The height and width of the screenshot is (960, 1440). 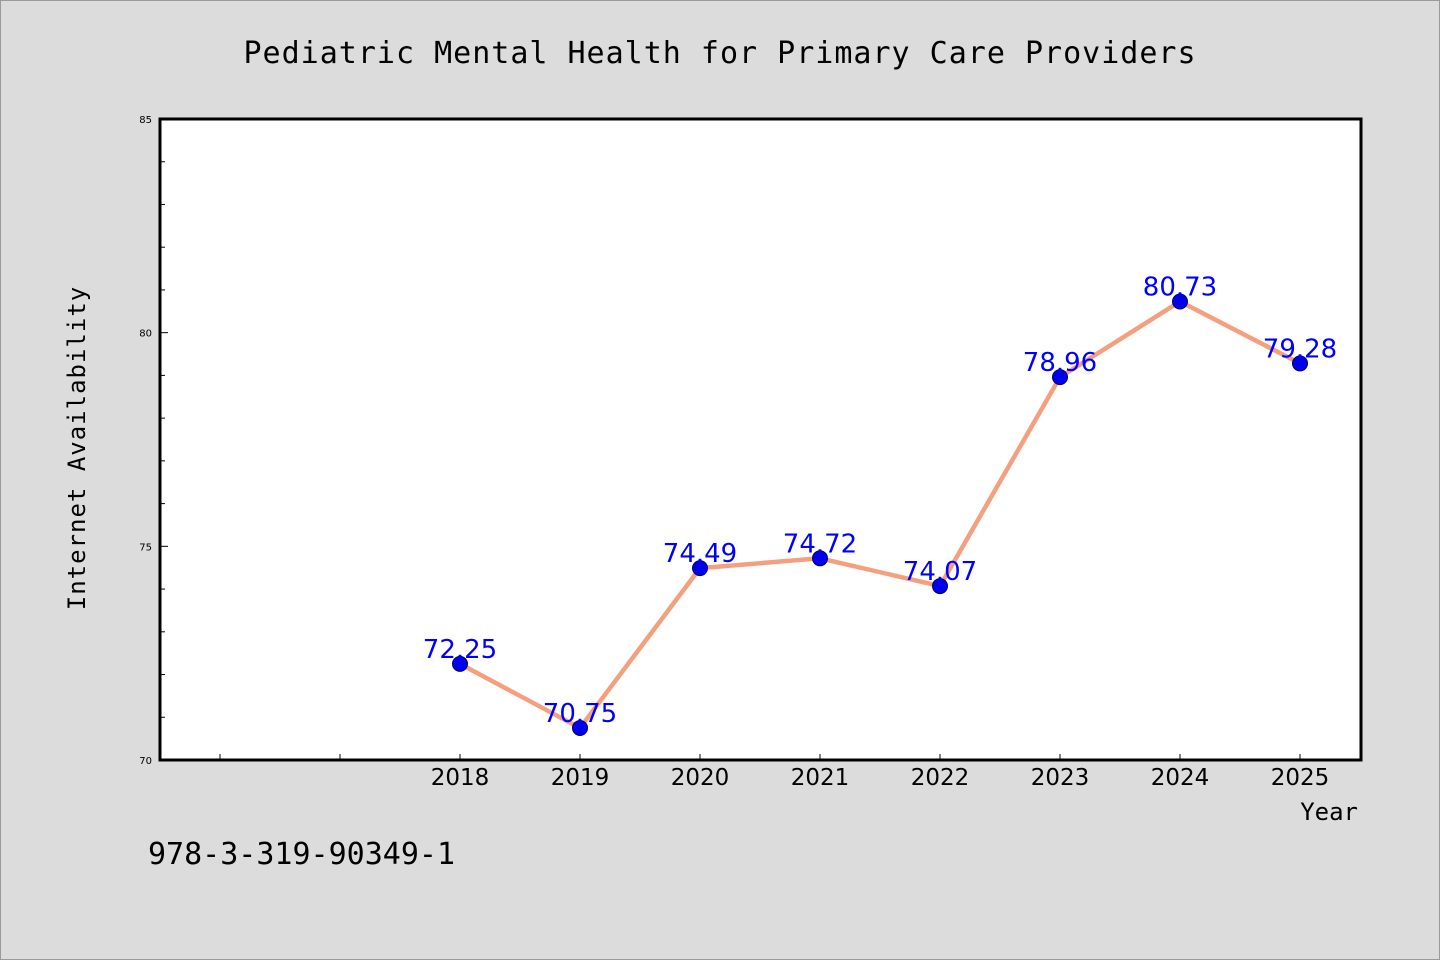 I want to click on x-tick-label: 2024, so click(x=1180, y=778).